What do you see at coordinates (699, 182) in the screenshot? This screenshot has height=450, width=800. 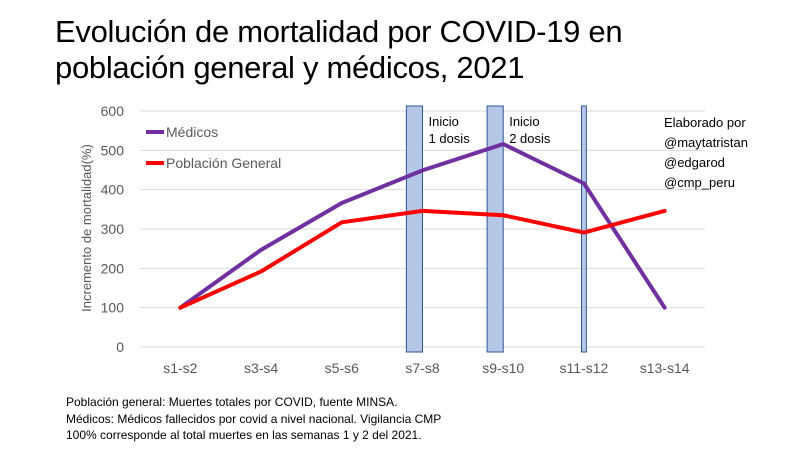 I see `credit-line-4: @cmp_peru` at bounding box center [699, 182].